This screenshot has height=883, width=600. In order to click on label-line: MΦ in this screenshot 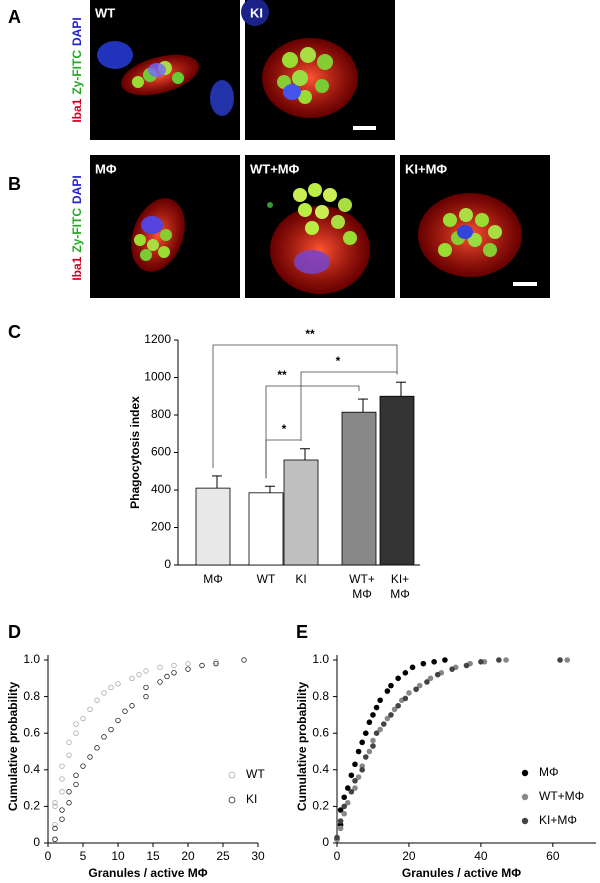, I will do `click(400, 594)`.